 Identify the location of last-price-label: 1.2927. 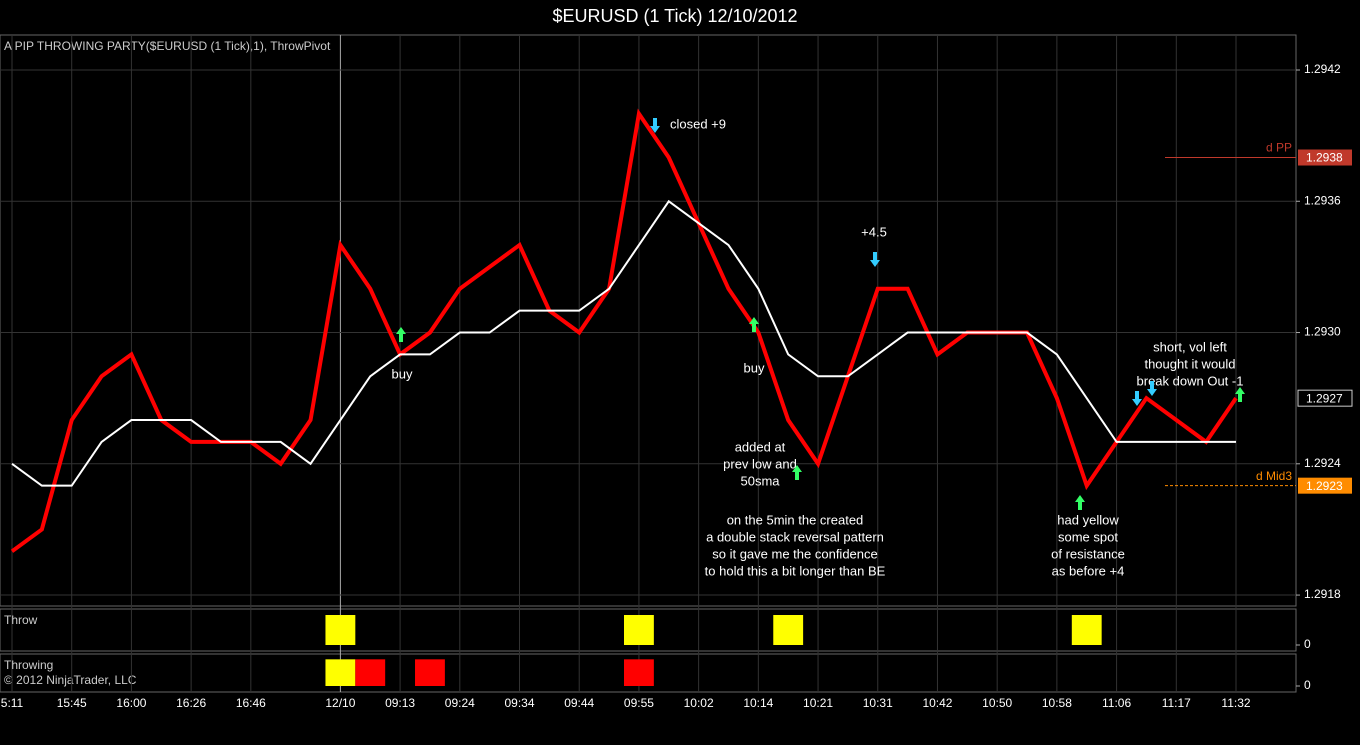
(1324, 398).